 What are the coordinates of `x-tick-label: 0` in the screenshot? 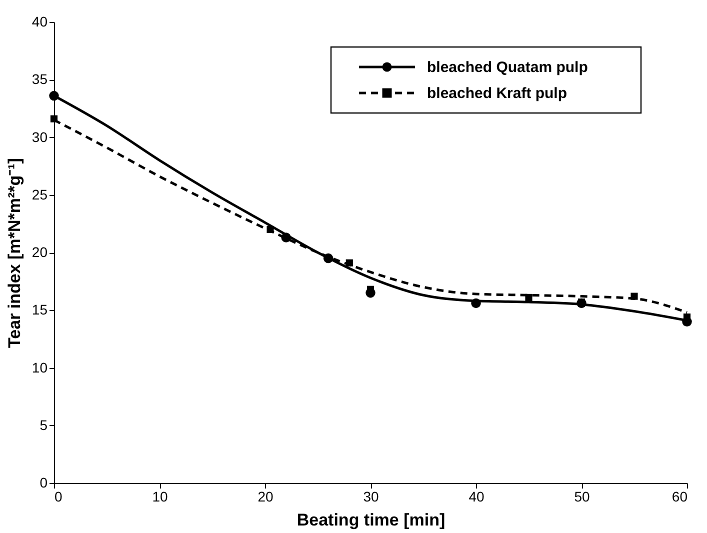 It's located at (58, 496).